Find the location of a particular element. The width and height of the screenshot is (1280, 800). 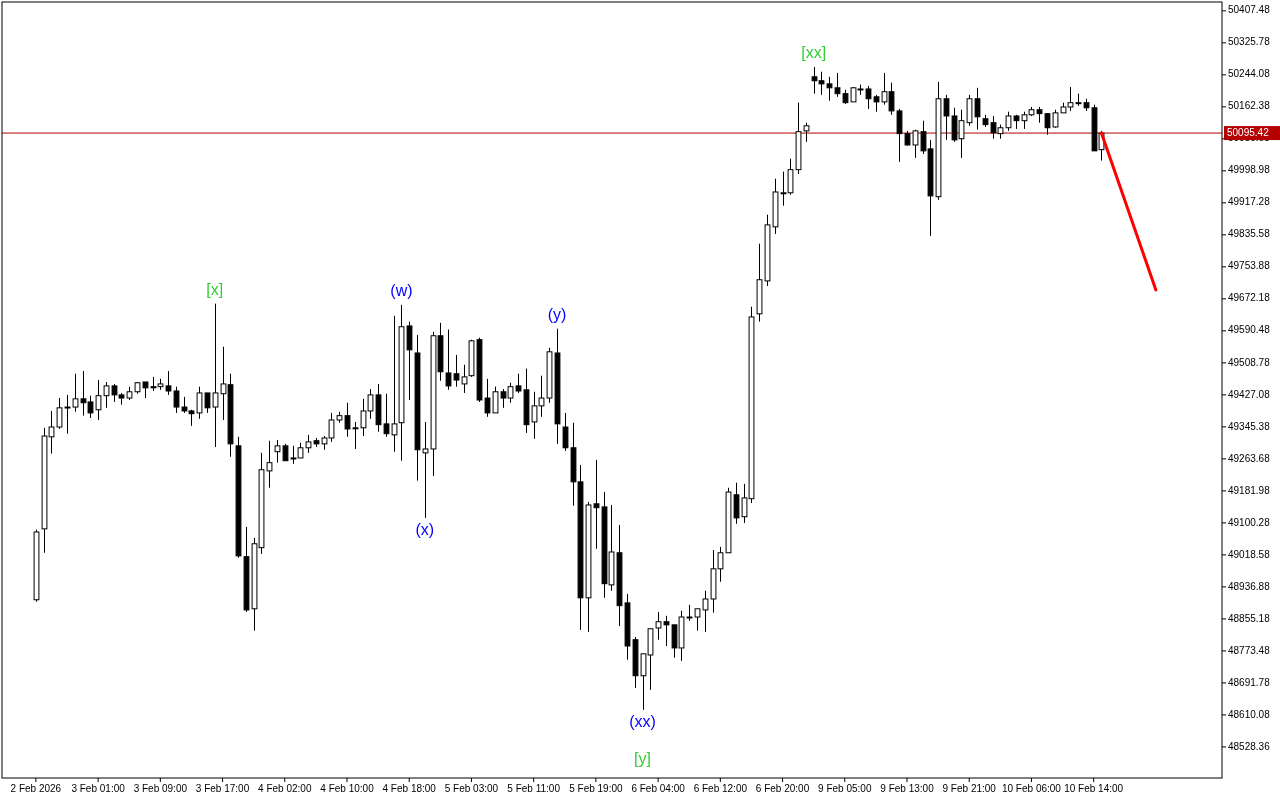

x-tick-label: 4 Feb 10:00 is located at coordinates (347, 788).